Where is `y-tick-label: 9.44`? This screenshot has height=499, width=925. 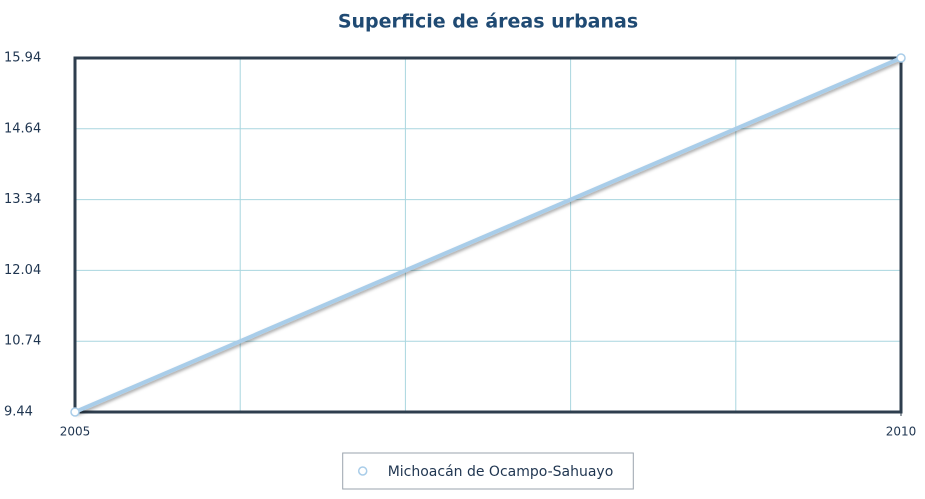 y-tick-label: 9.44 is located at coordinates (18, 412).